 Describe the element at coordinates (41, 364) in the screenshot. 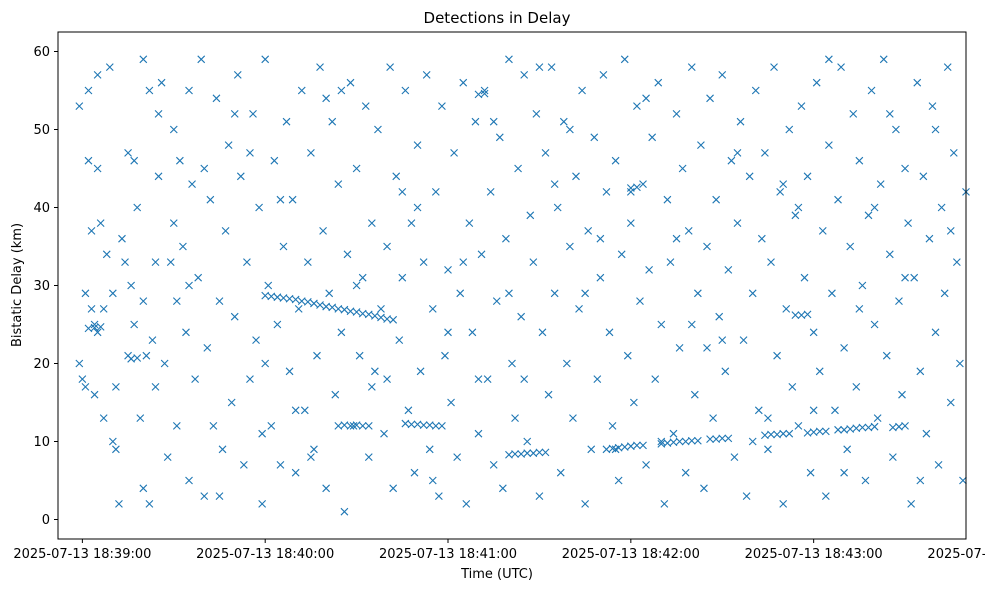

I see `y-tick-label: 20` at that location.